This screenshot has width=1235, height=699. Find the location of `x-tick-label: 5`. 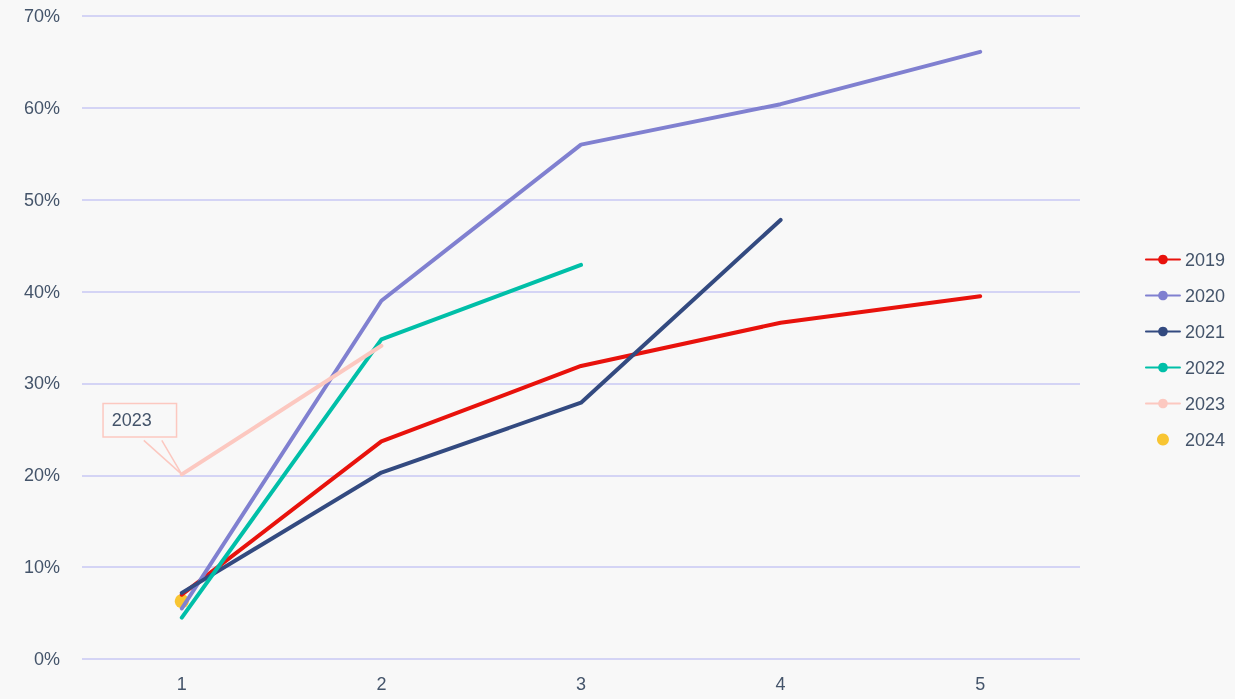

x-tick-label: 5 is located at coordinates (980, 684).